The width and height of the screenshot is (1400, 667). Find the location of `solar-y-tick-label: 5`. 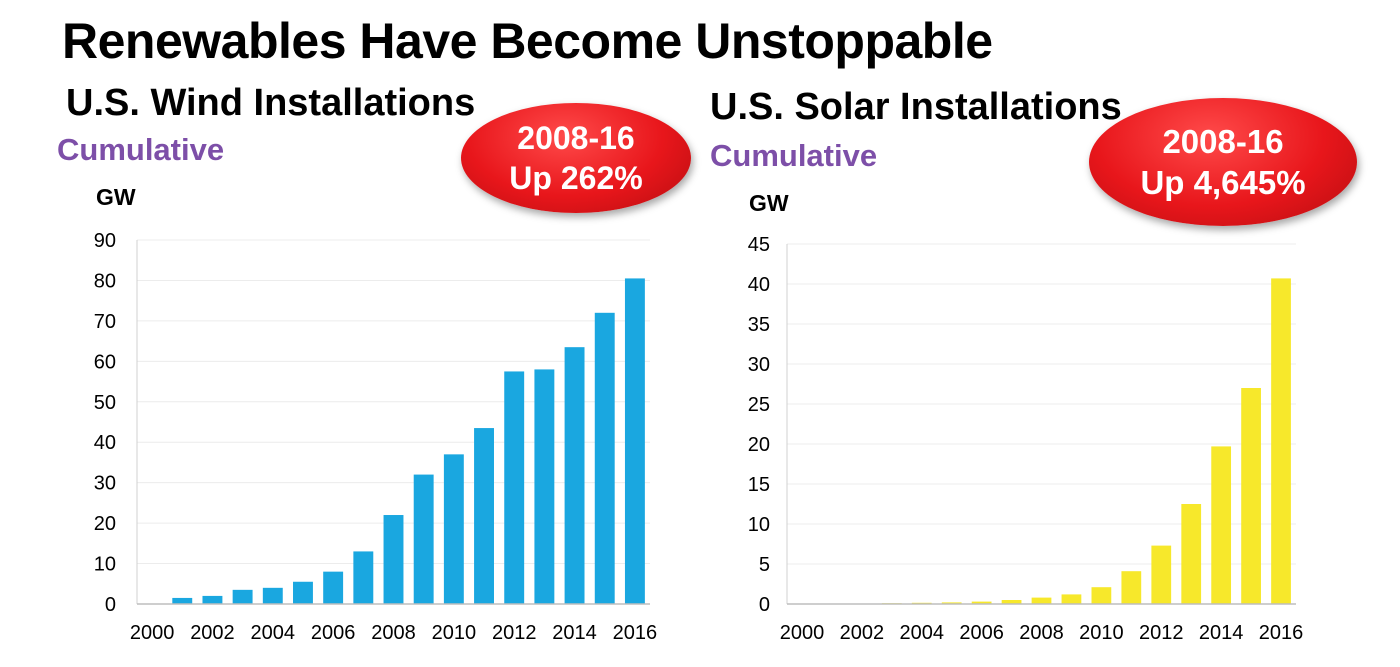

solar-y-tick-label: 5 is located at coordinates (764, 565).